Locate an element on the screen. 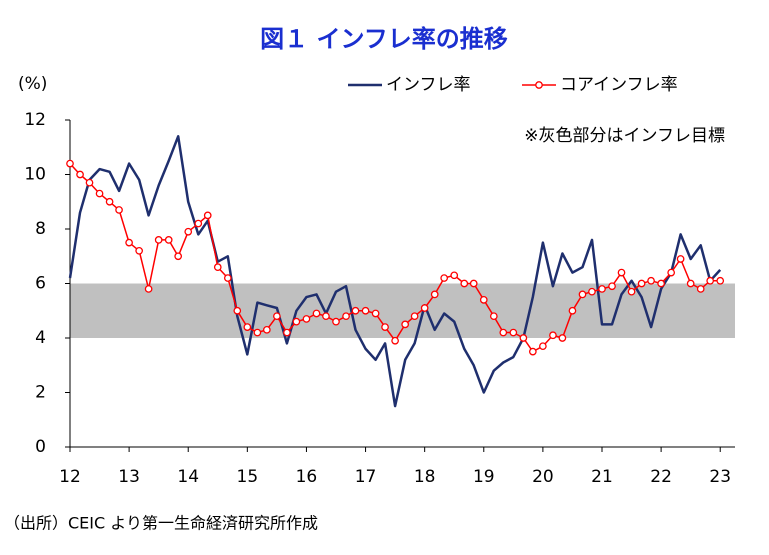 This screenshot has width=769, height=555. y-tick-label: 0 is located at coordinates (40, 447).